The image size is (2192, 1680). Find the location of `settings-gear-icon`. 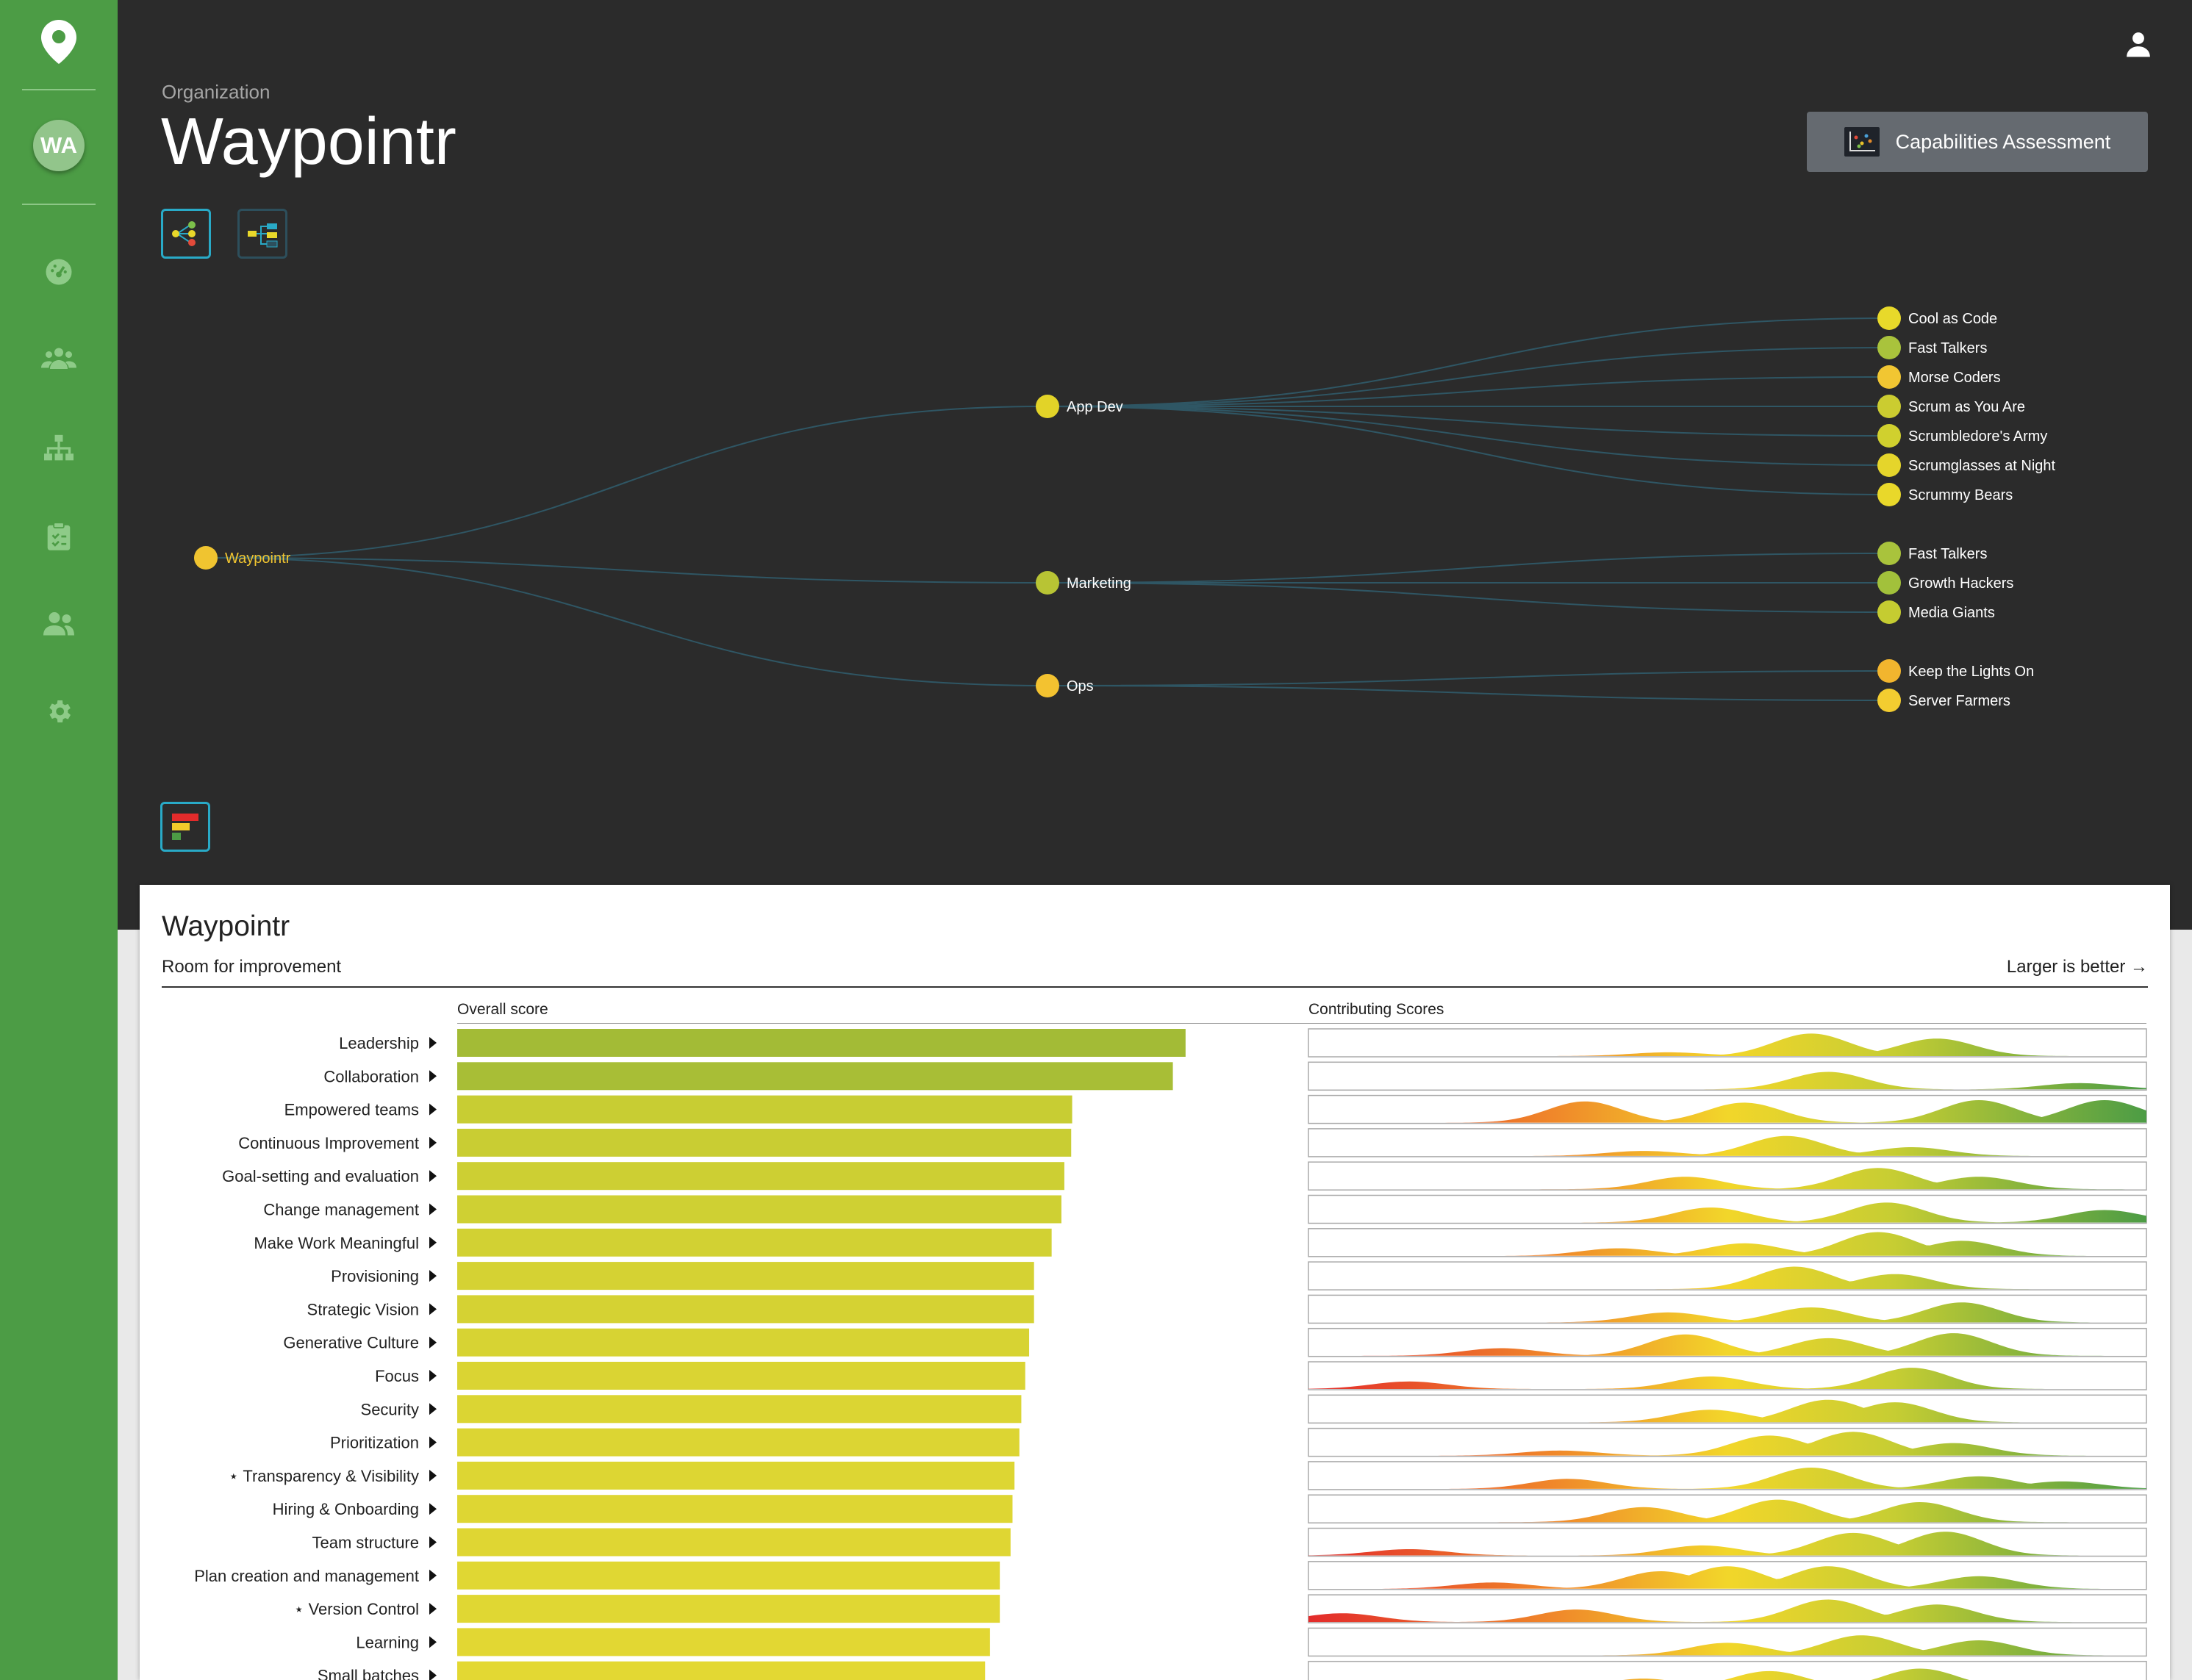

settings-gear-icon is located at coordinates (59, 711).